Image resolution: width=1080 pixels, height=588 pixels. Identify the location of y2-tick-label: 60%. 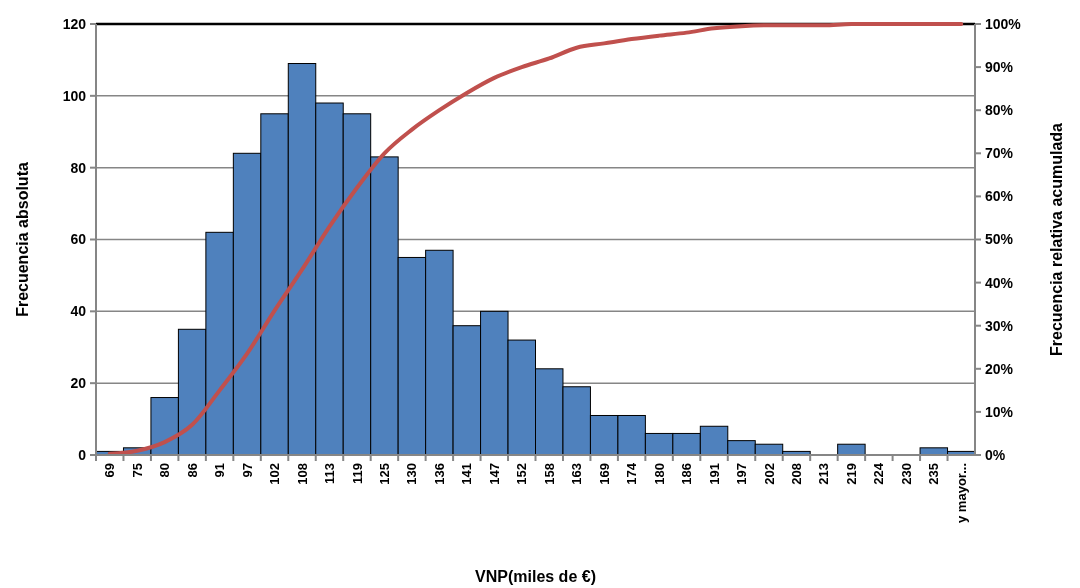
(999, 196).